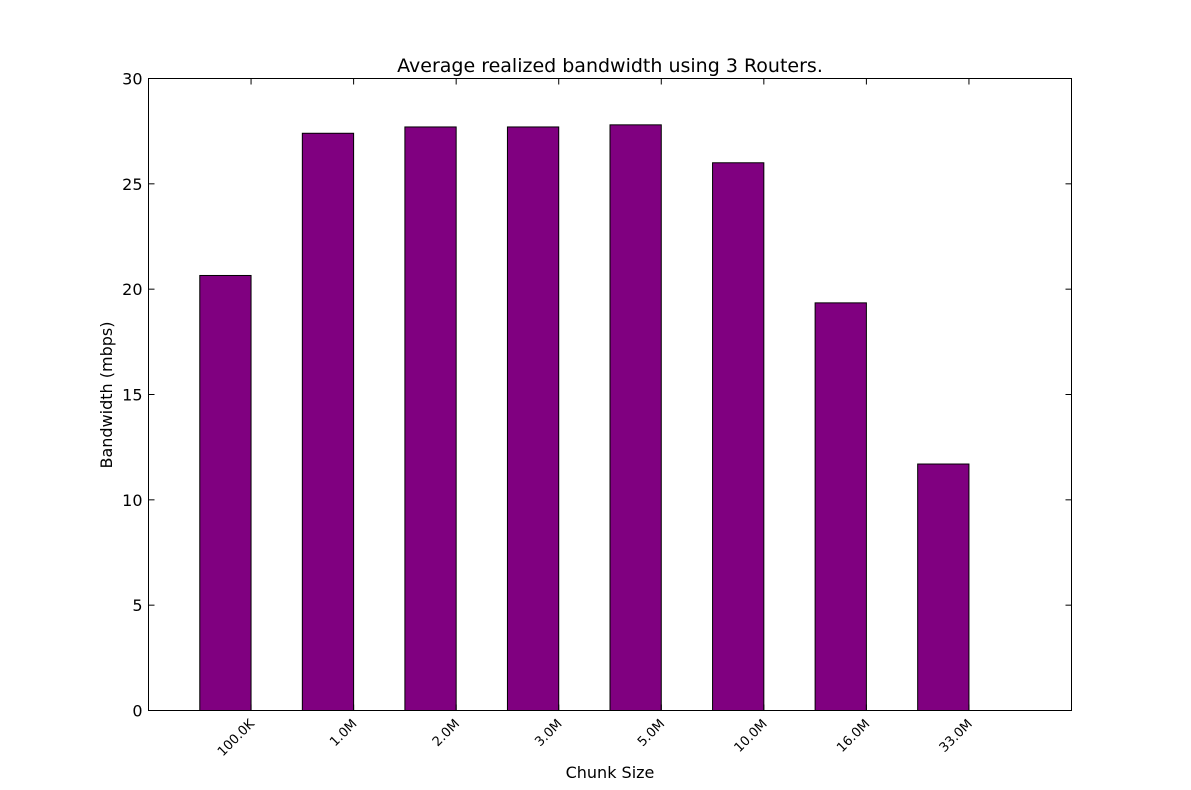  Describe the element at coordinates (132, 289) in the screenshot. I see `y-tick-label: 20` at that location.